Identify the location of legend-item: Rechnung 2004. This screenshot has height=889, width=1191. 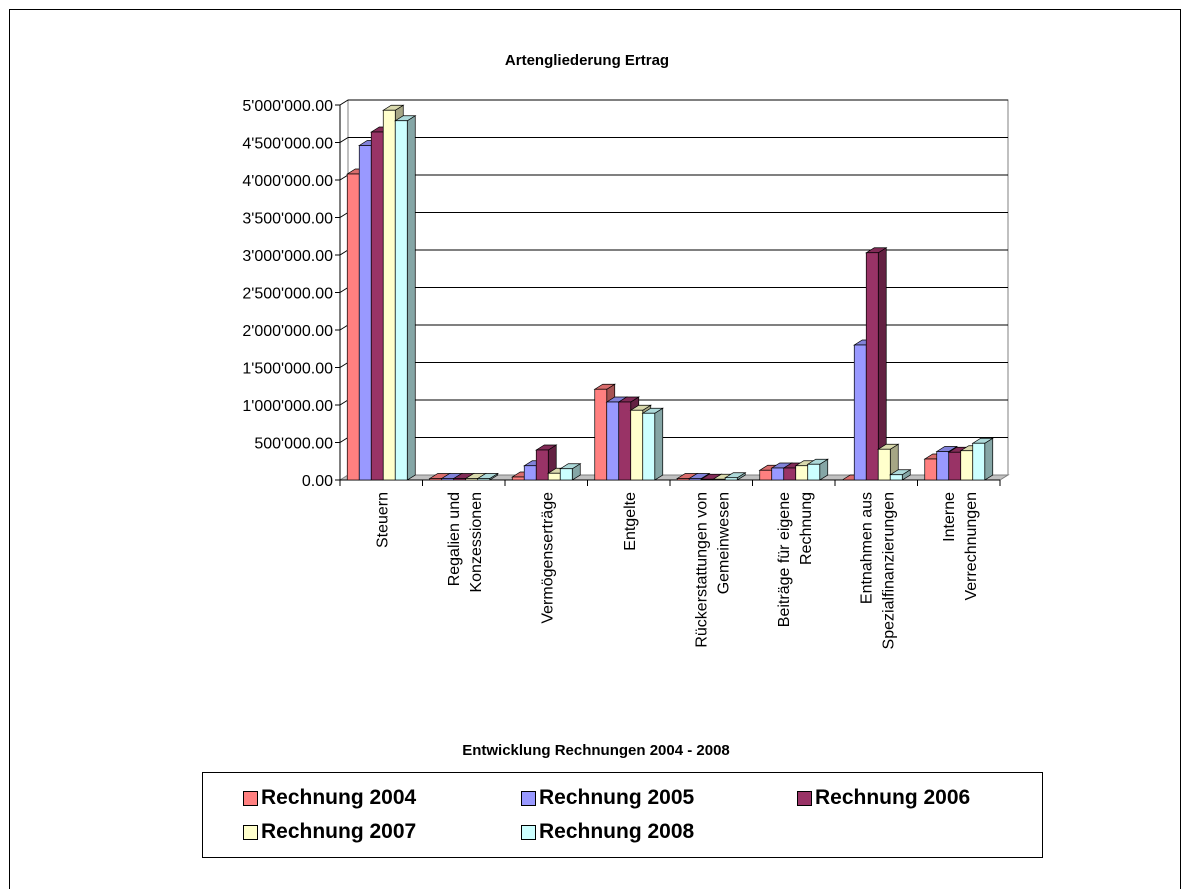
(329, 798).